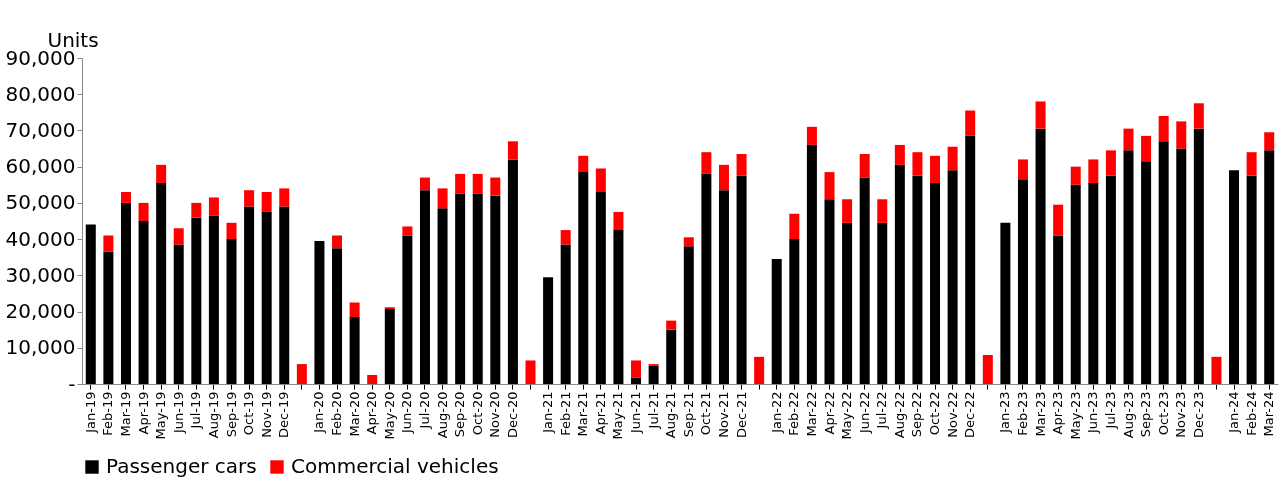  Describe the element at coordinates (460, 414) in the screenshot. I see `x-tick-label: Sep-20` at that location.